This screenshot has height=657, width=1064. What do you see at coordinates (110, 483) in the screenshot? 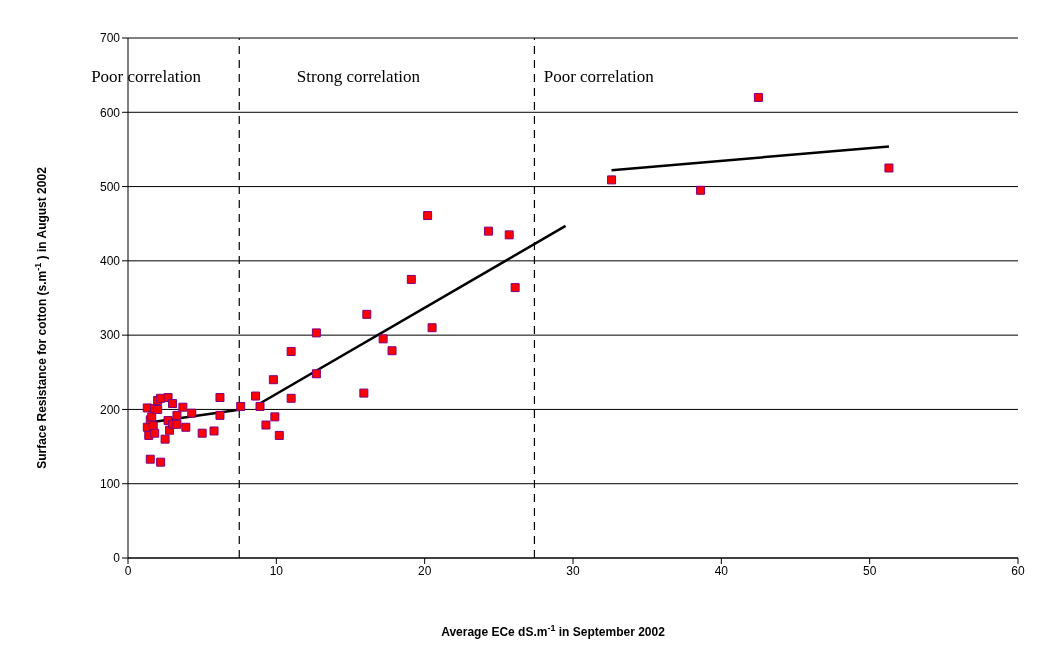
I see `y-tick-label: 100` at bounding box center [110, 483].